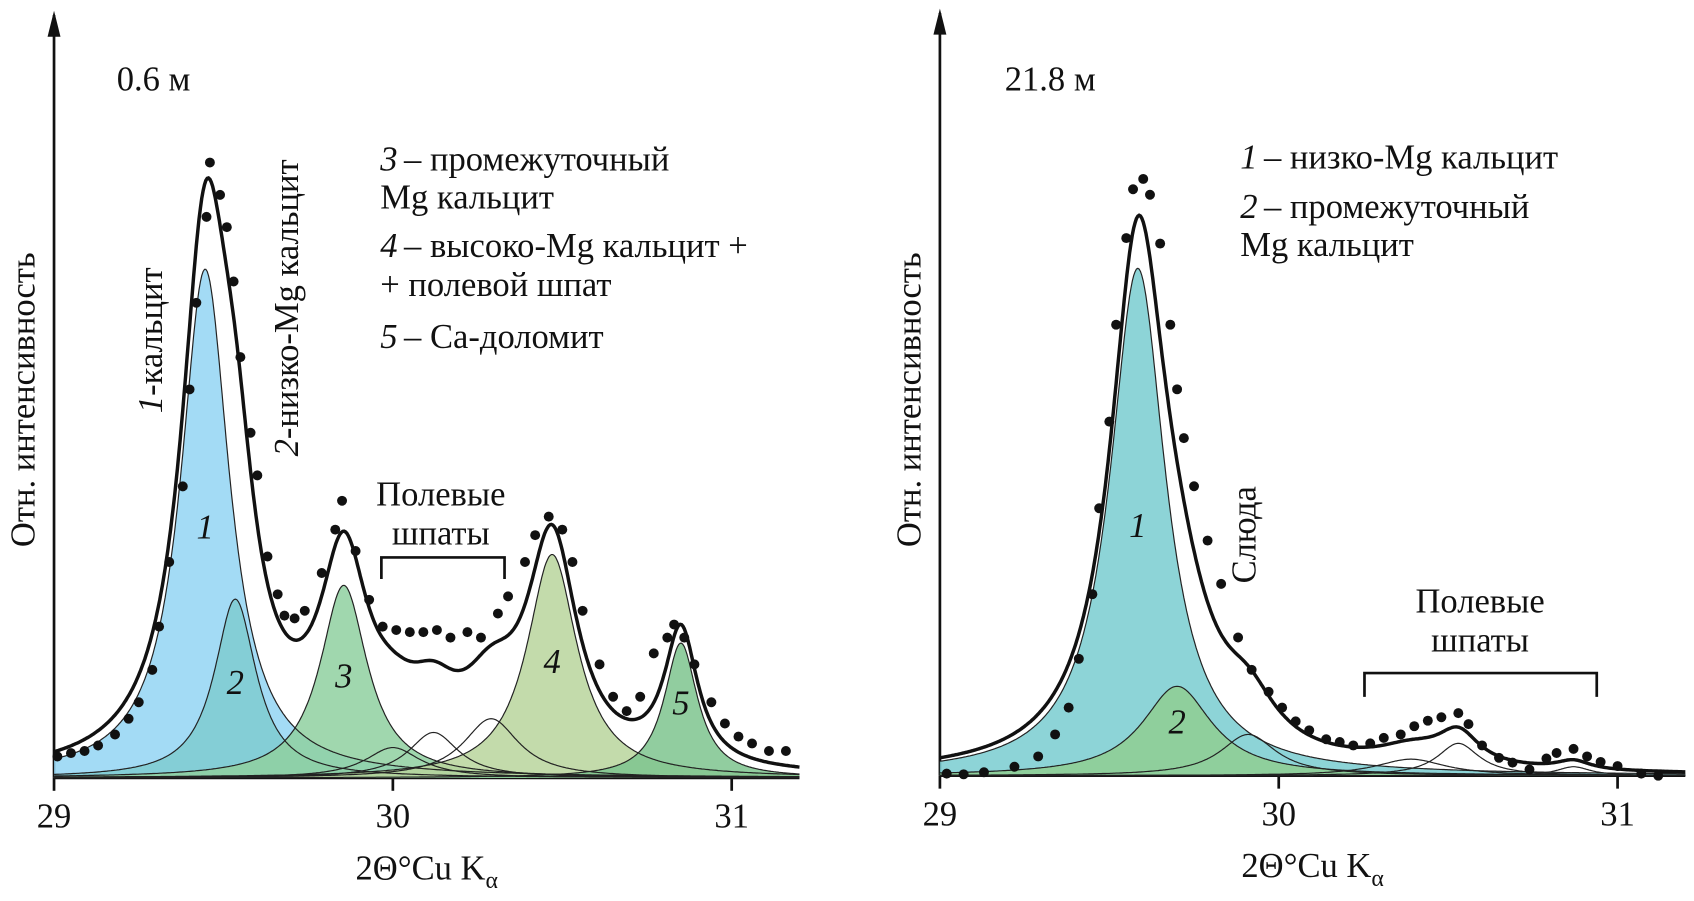 The image size is (1694, 901). What do you see at coordinates (443, 568) in the screenshot?
I see `bracket` at bounding box center [443, 568].